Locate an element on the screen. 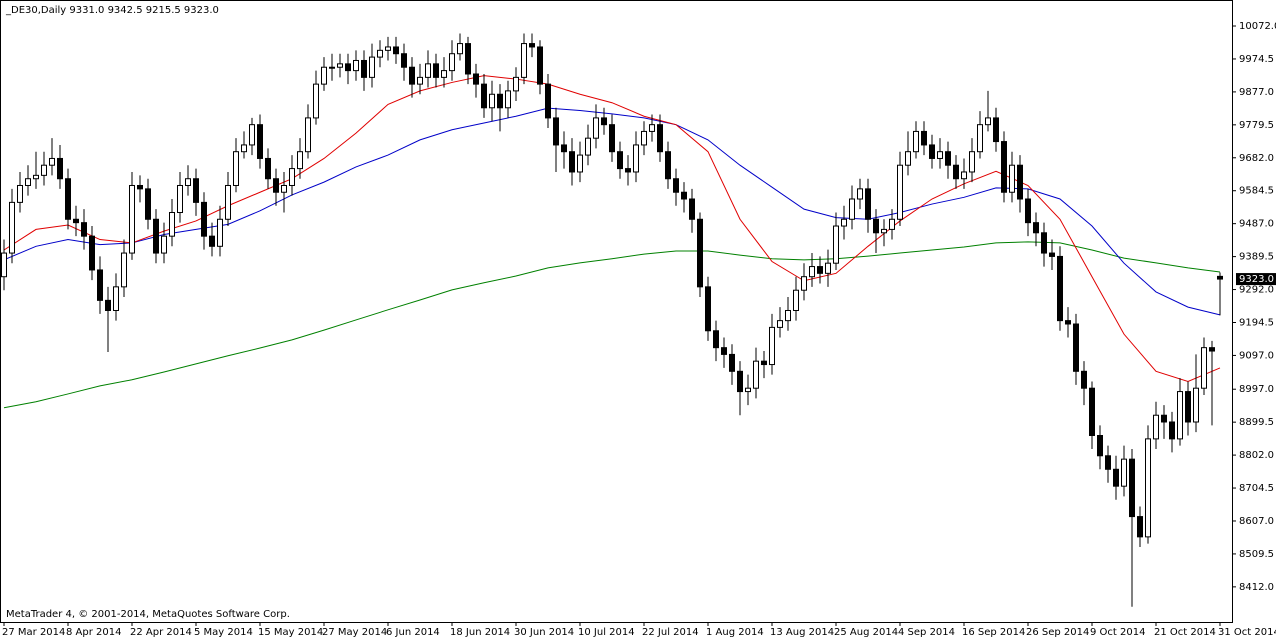 This screenshot has width=1276, height=641. x-tick-label: 1 Aug 2014 is located at coordinates (735, 632).